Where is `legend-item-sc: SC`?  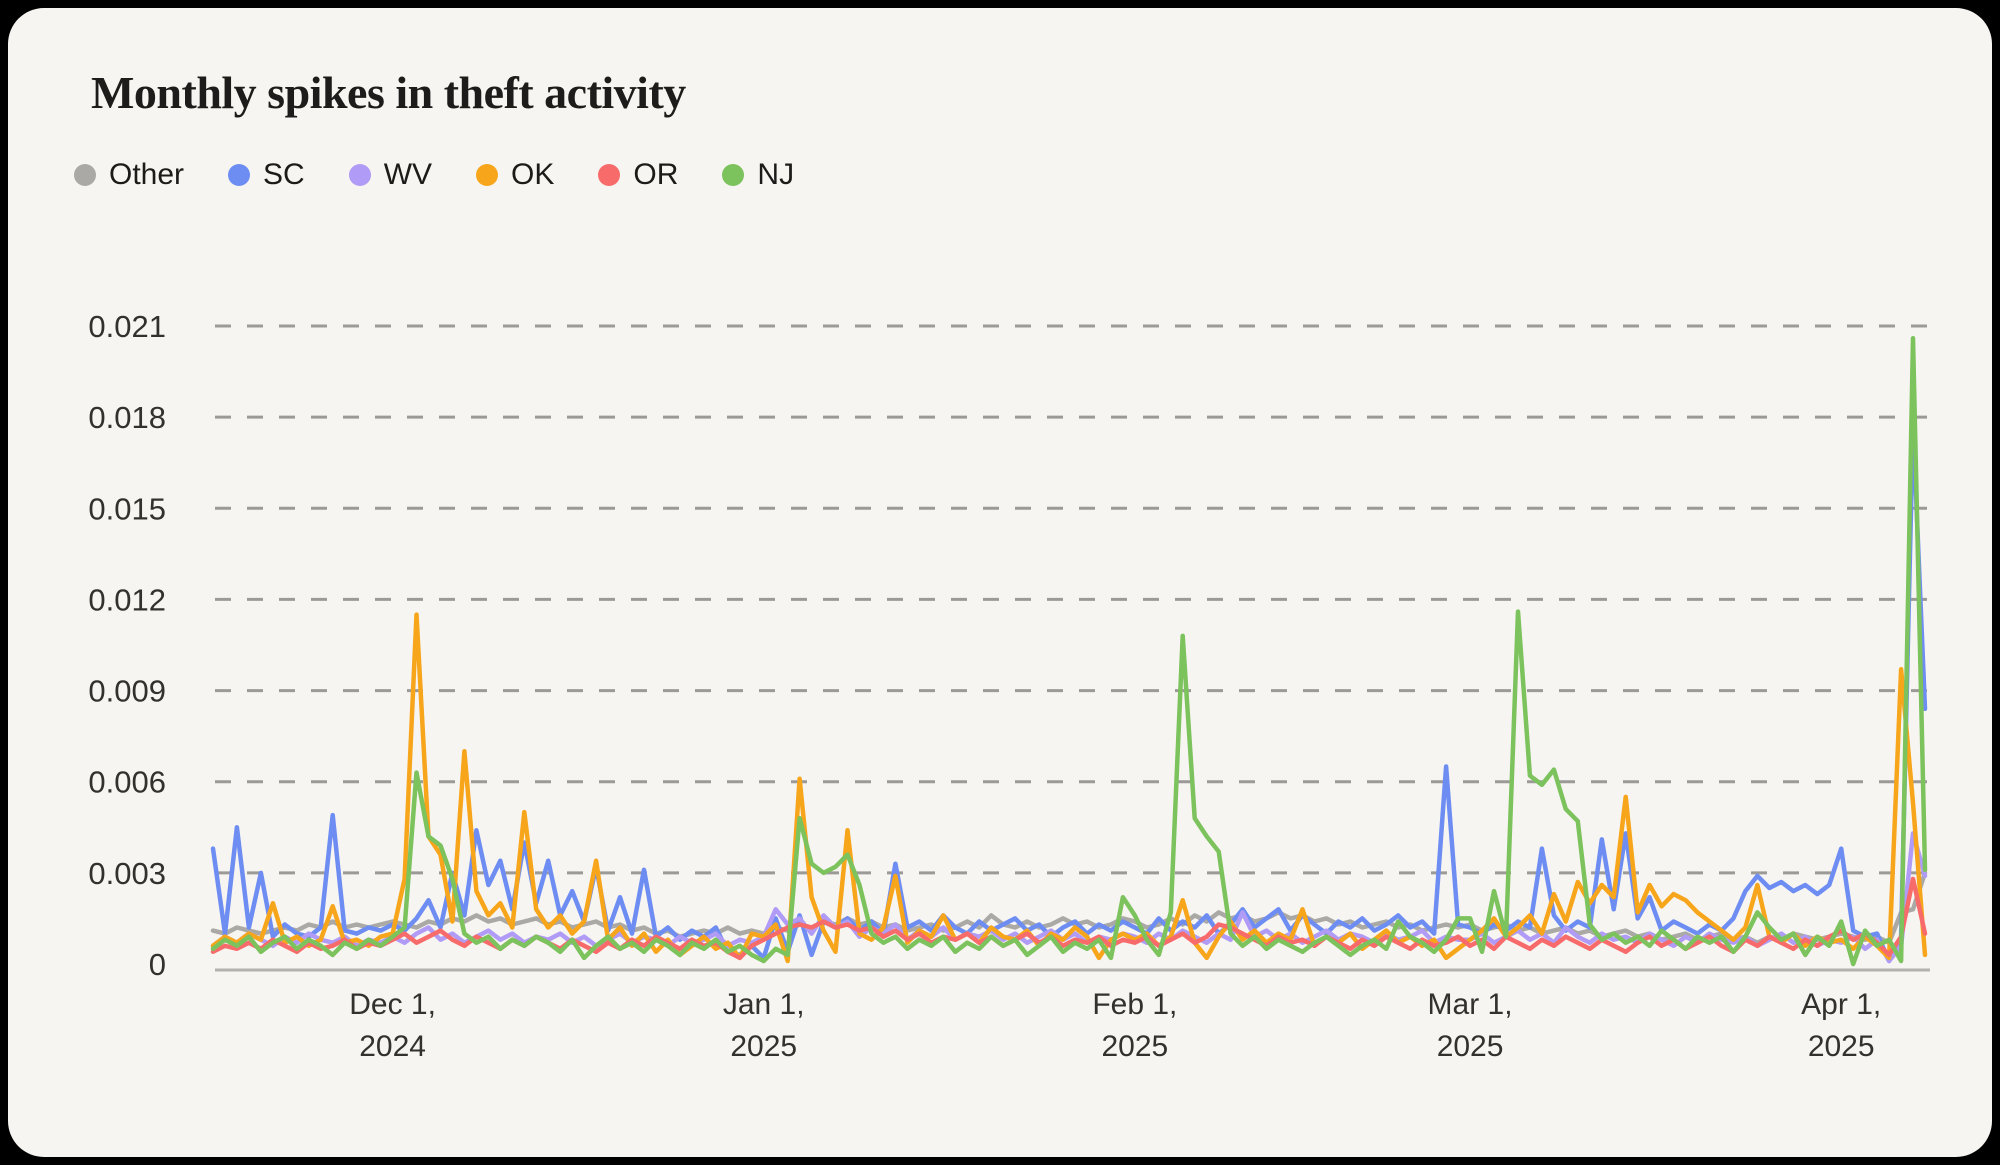 legend-item-sc: SC is located at coordinates (266, 175).